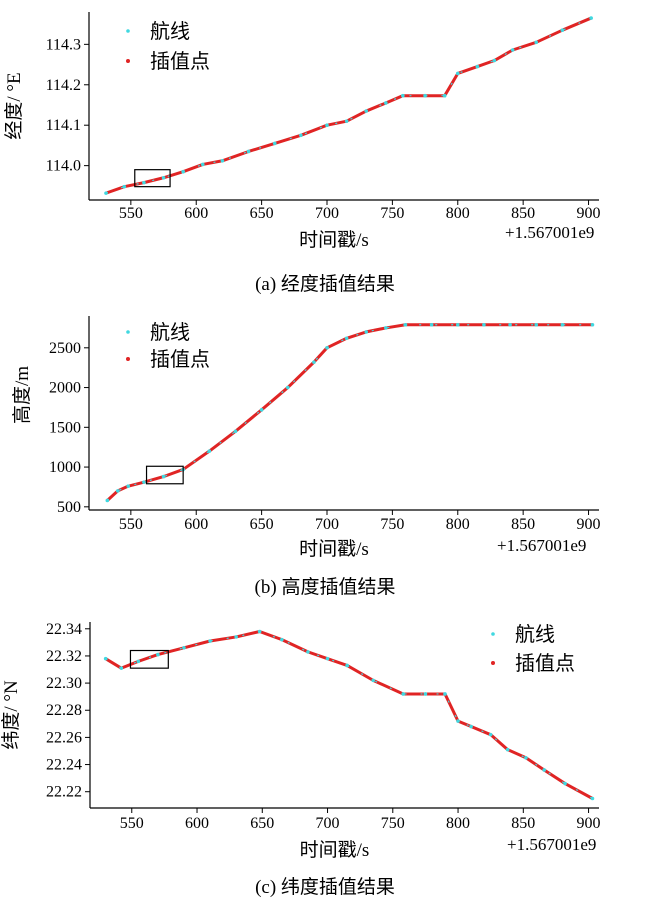  What do you see at coordinates (325, 284) in the screenshot?
I see `caption-a: (a) 经度插值结果` at bounding box center [325, 284].